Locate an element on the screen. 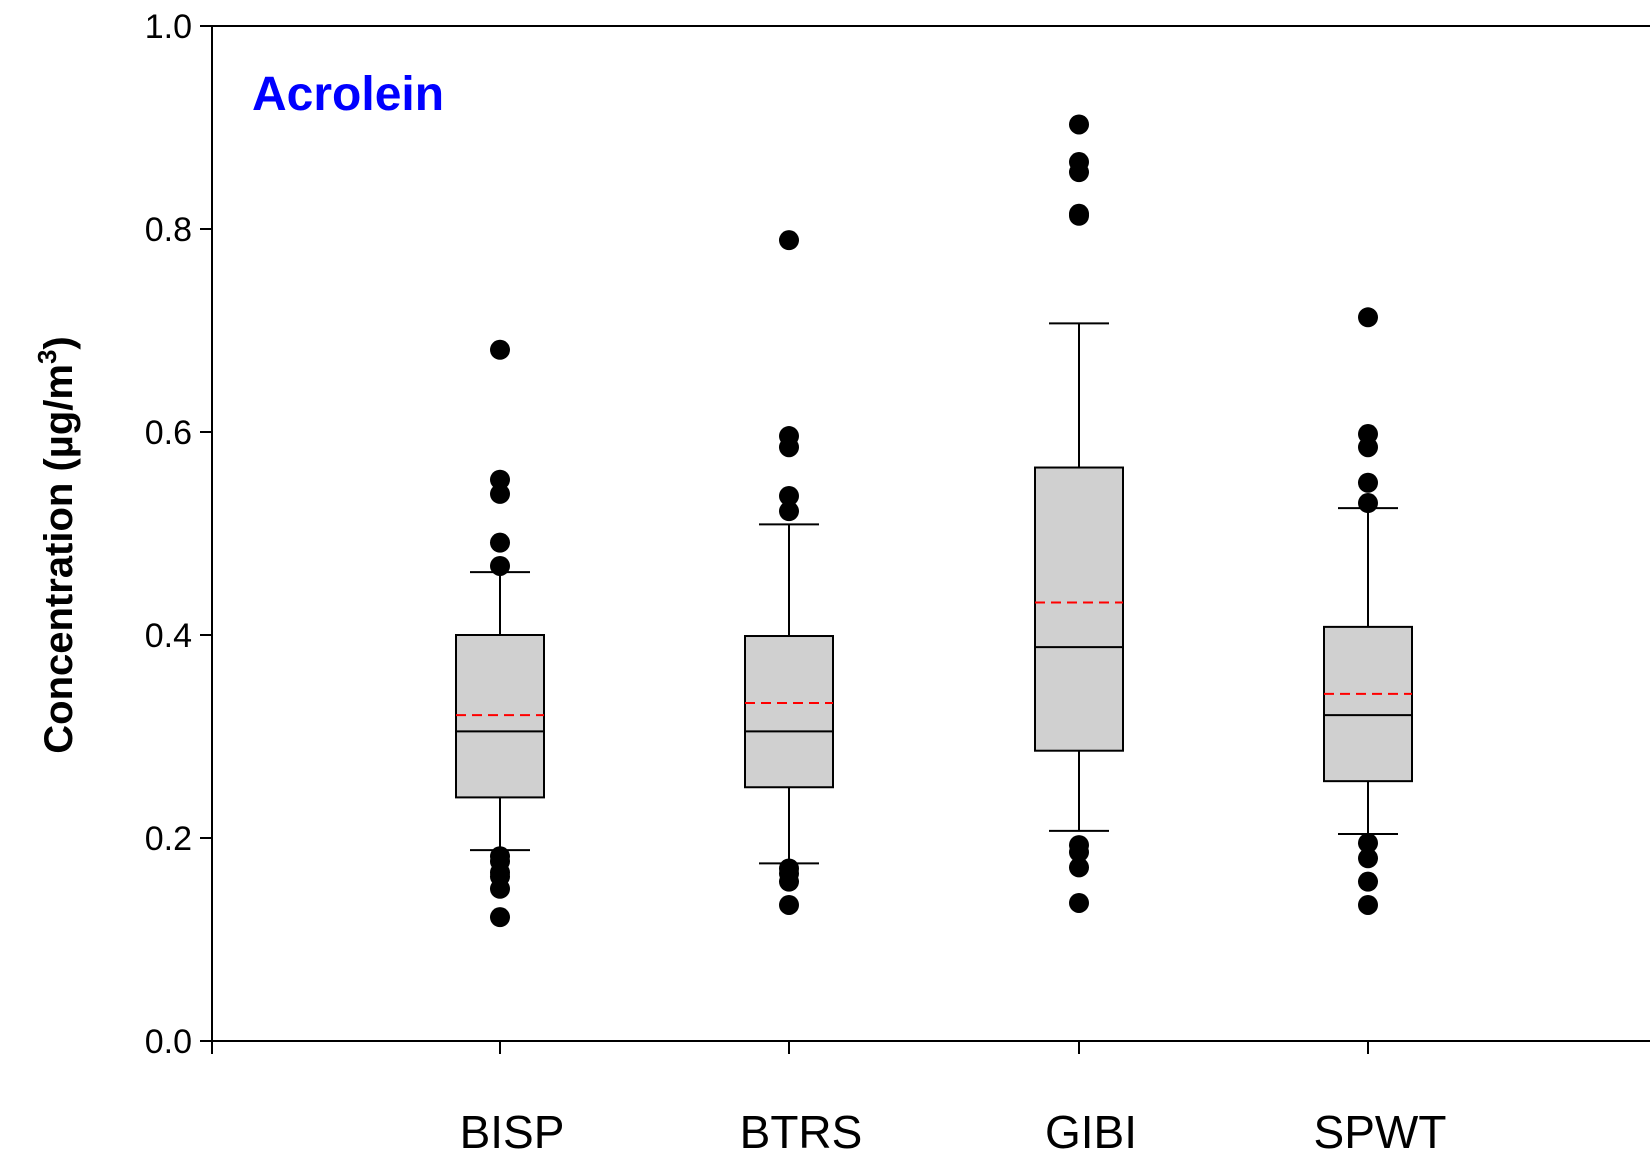 This screenshot has width=1650, height=1157. box-btrs is located at coordinates (789, 572).